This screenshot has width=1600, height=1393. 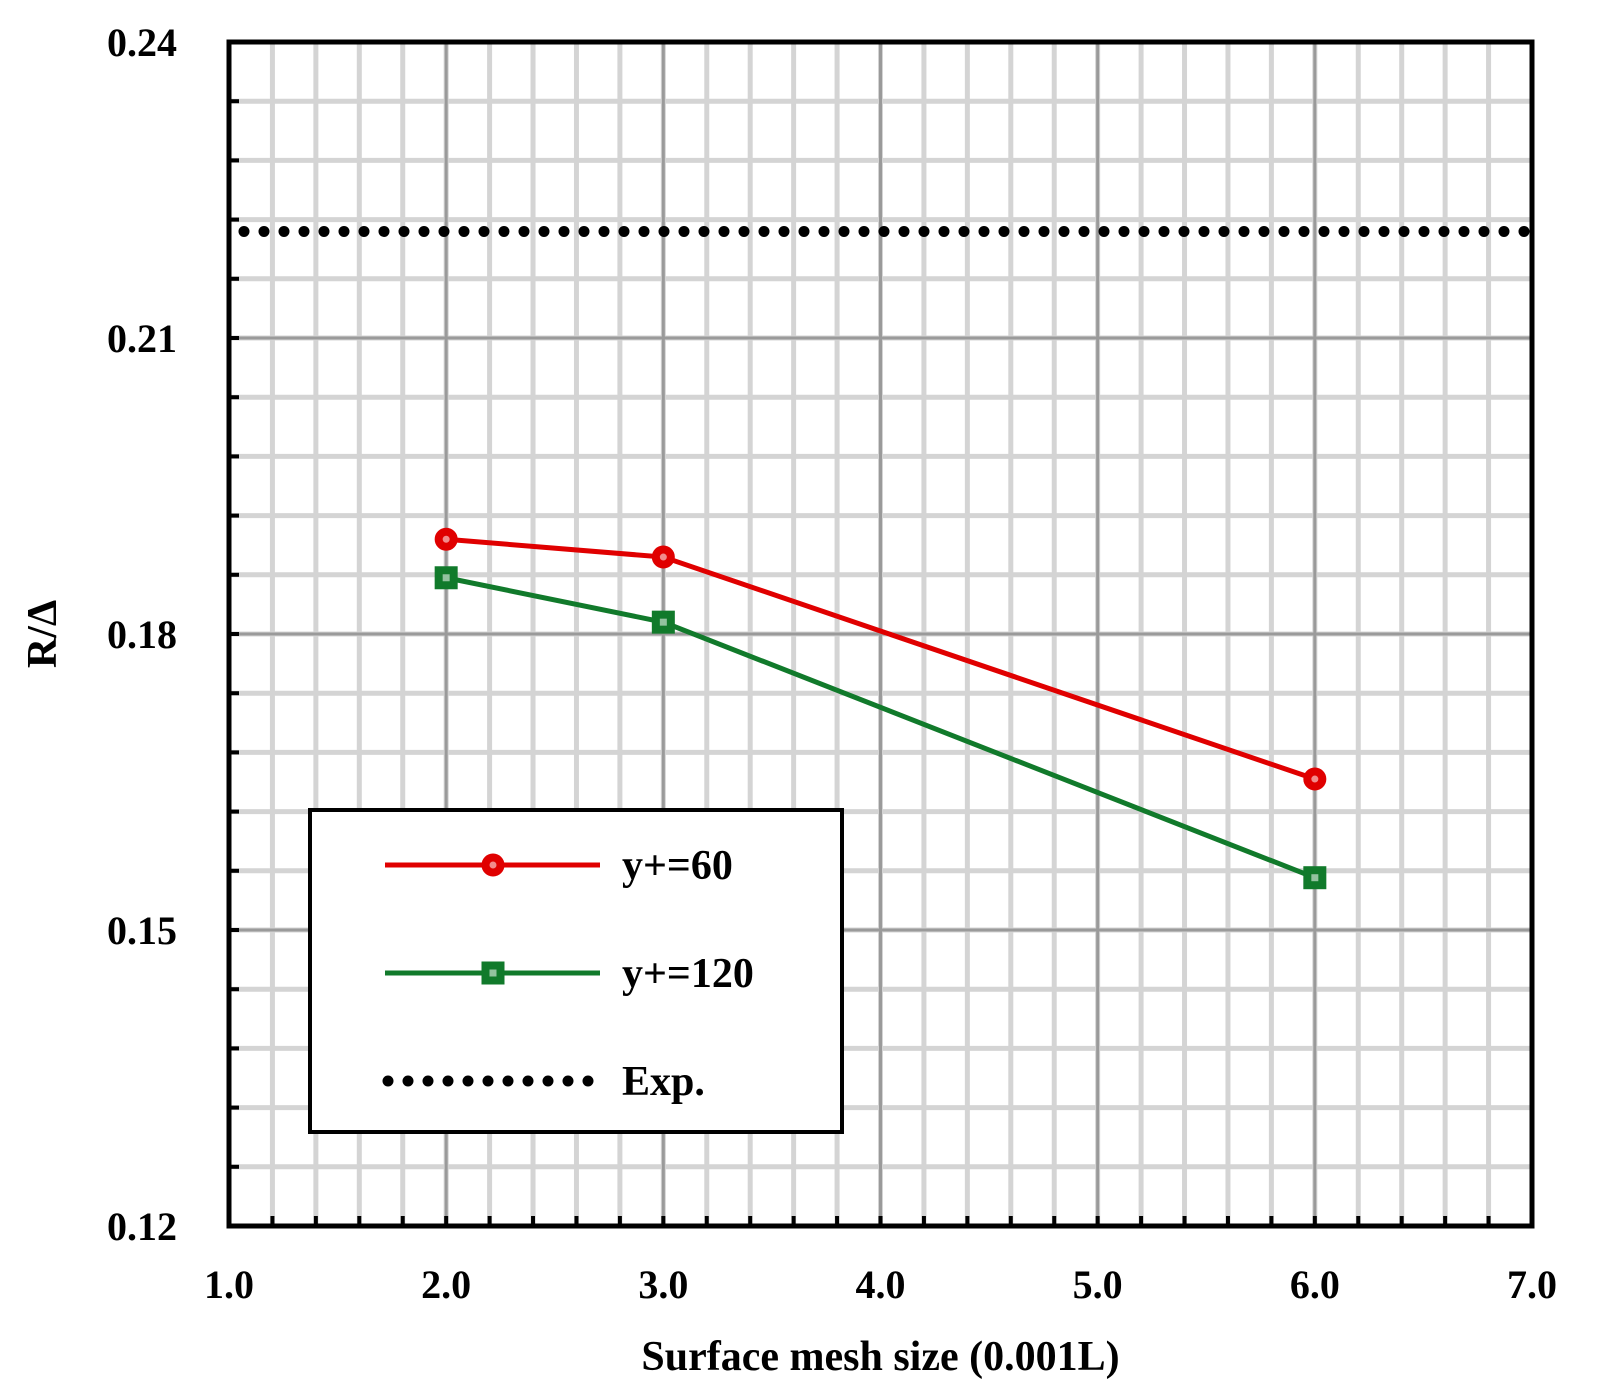 I want to click on legend-items: y+=60 y+=120 Exp., so click(x=568, y=974).